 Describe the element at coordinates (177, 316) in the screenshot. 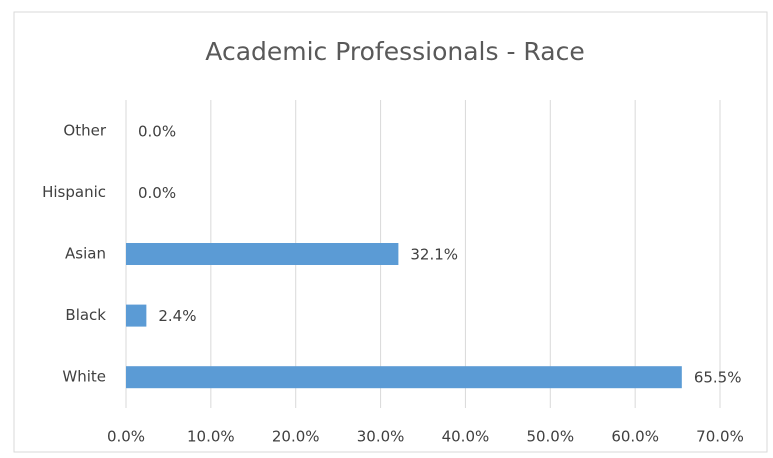

I see `value-label: 2.4%` at that location.